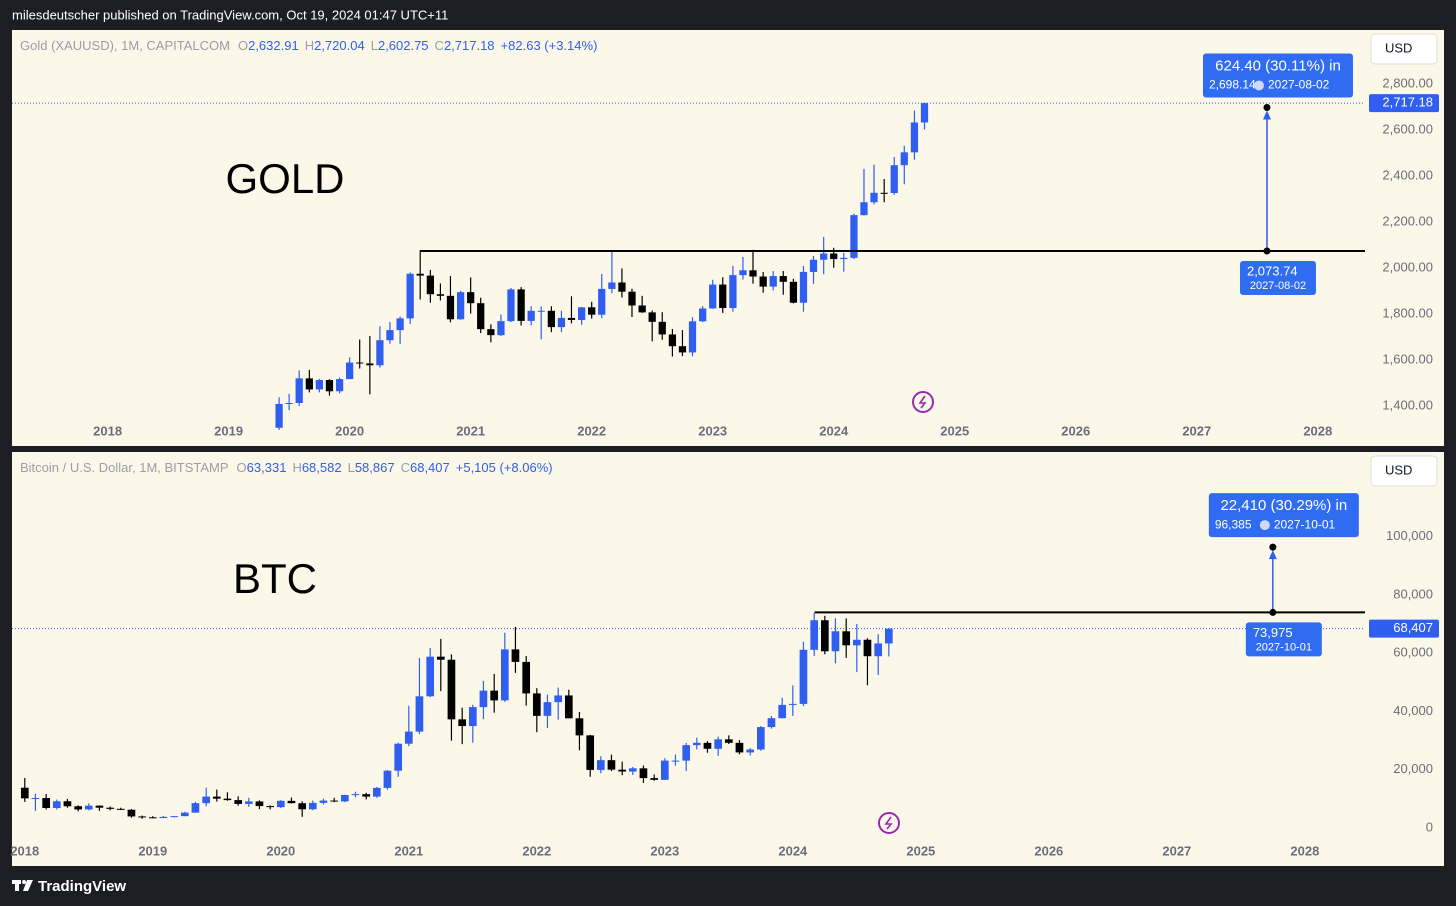 Image resolution: width=1456 pixels, height=906 pixels. Describe the element at coordinates (1232, 85) in the screenshot. I see `measure-target-value: 2,698.14` at that location.